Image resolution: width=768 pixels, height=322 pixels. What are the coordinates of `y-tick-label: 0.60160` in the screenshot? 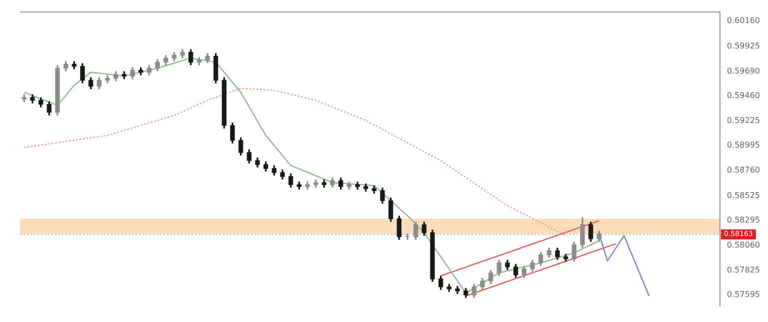 It's located at (743, 21).